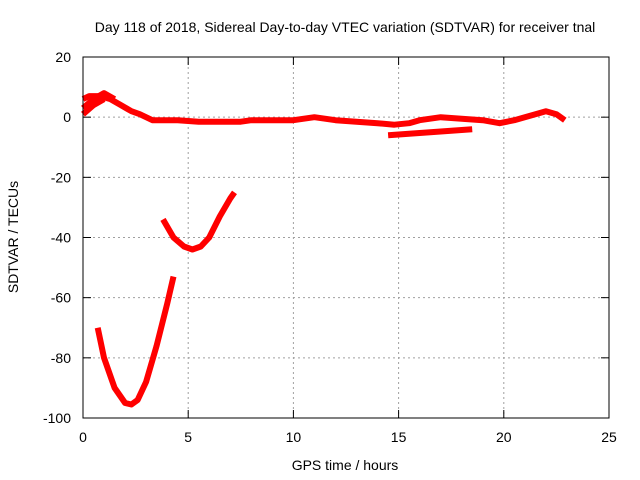 Image resolution: width=640 pixels, height=480 pixels. I want to click on series-line-late-offset-trace, so click(430, 132).